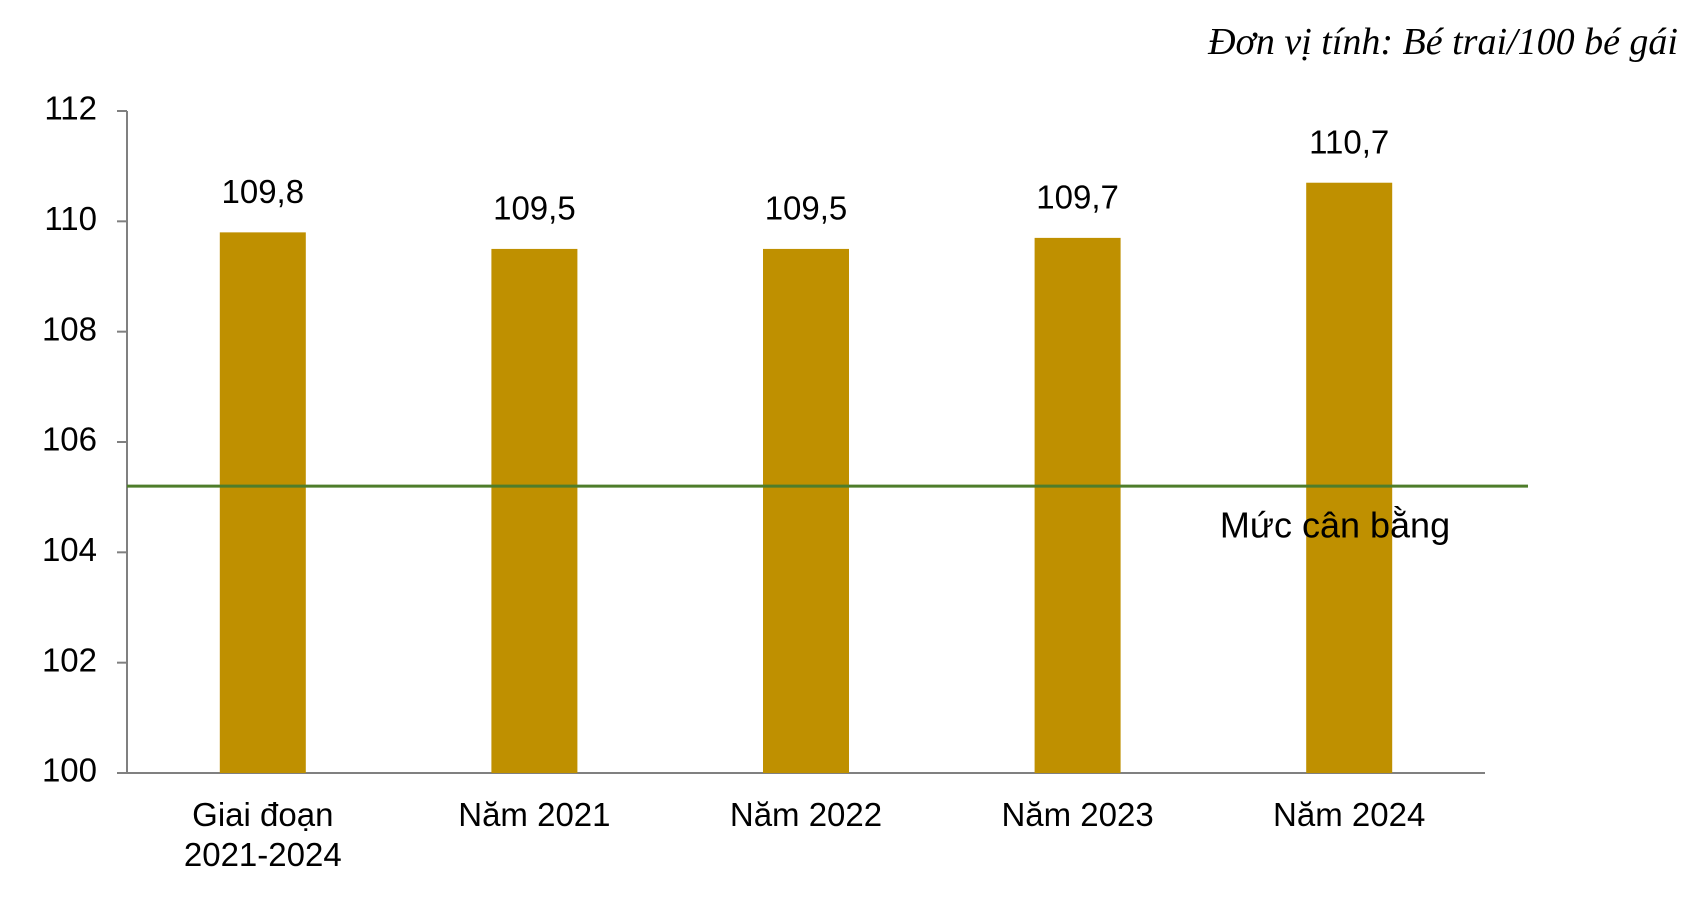 The height and width of the screenshot is (900, 1708). Describe the element at coordinates (70, 218) in the screenshot. I see `y-tick-label: 110` at that location.